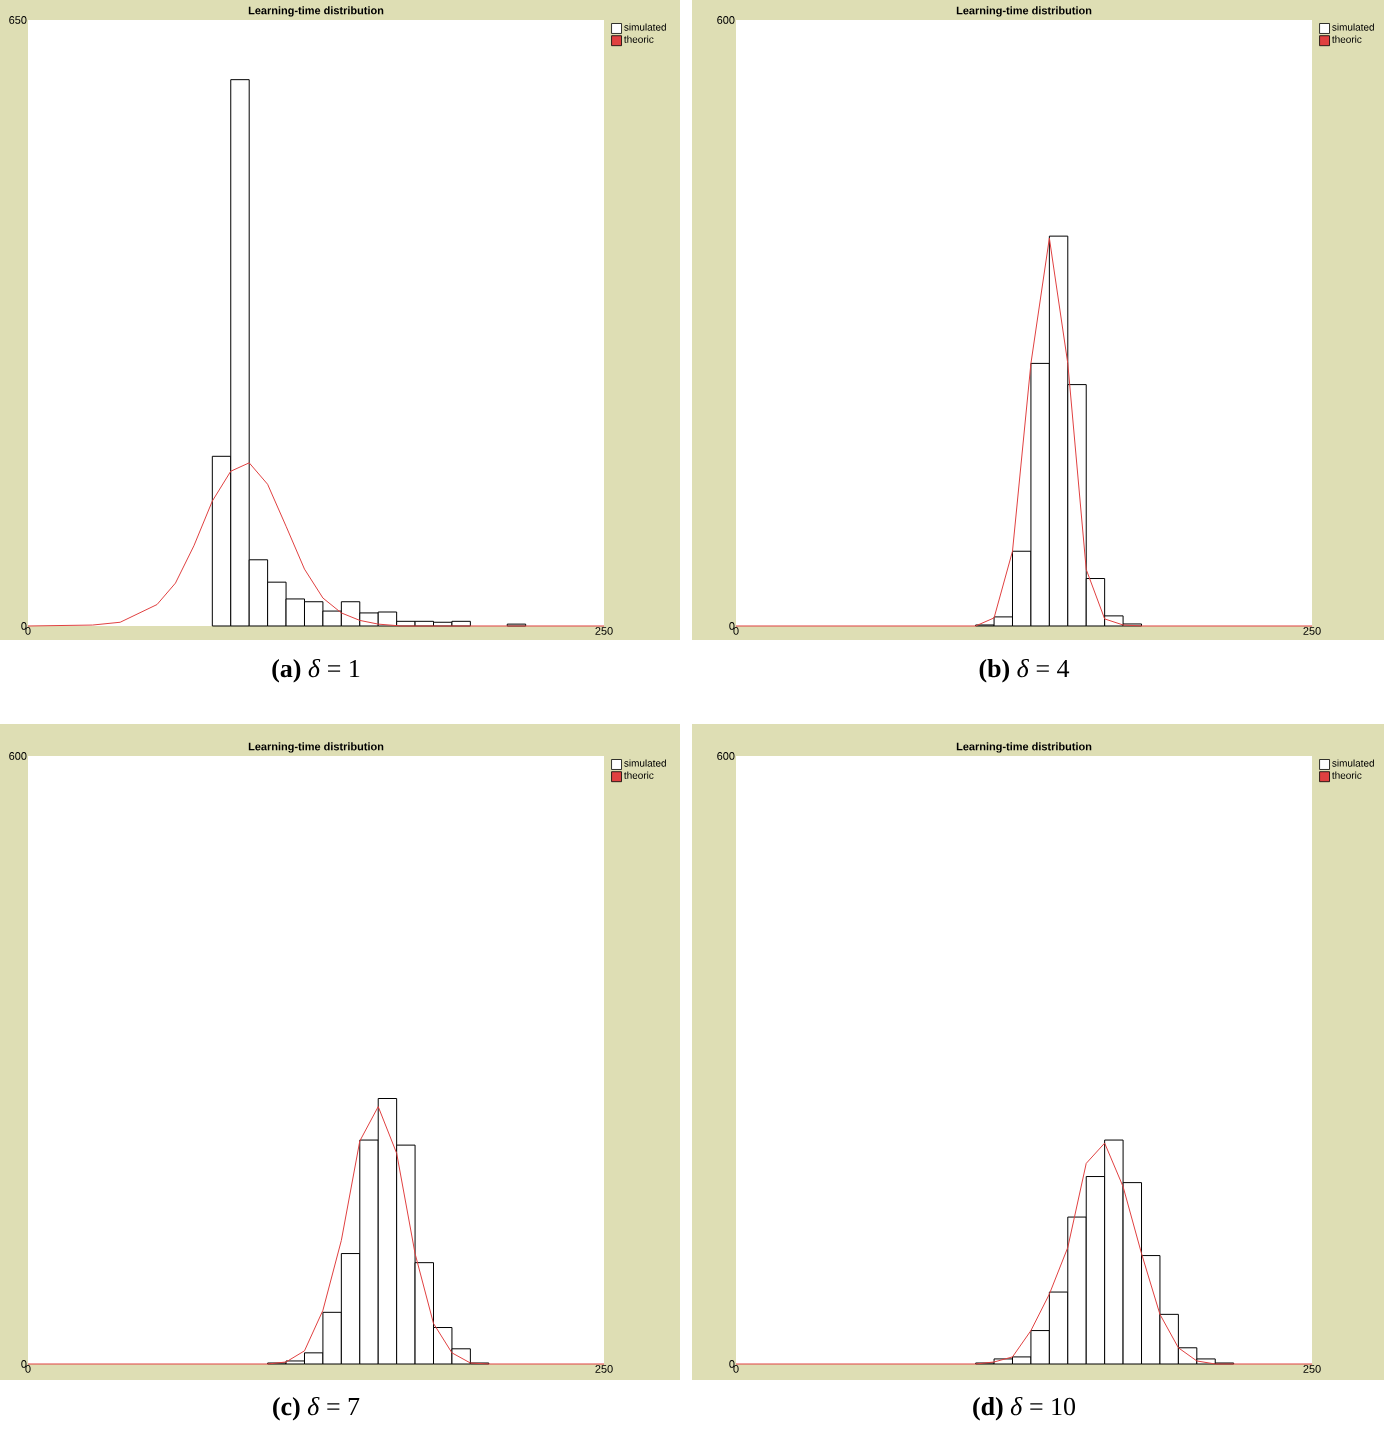  Describe the element at coordinates (1024, 1408) in the screenshot. I see `text: (d) δ = 10` at that location.